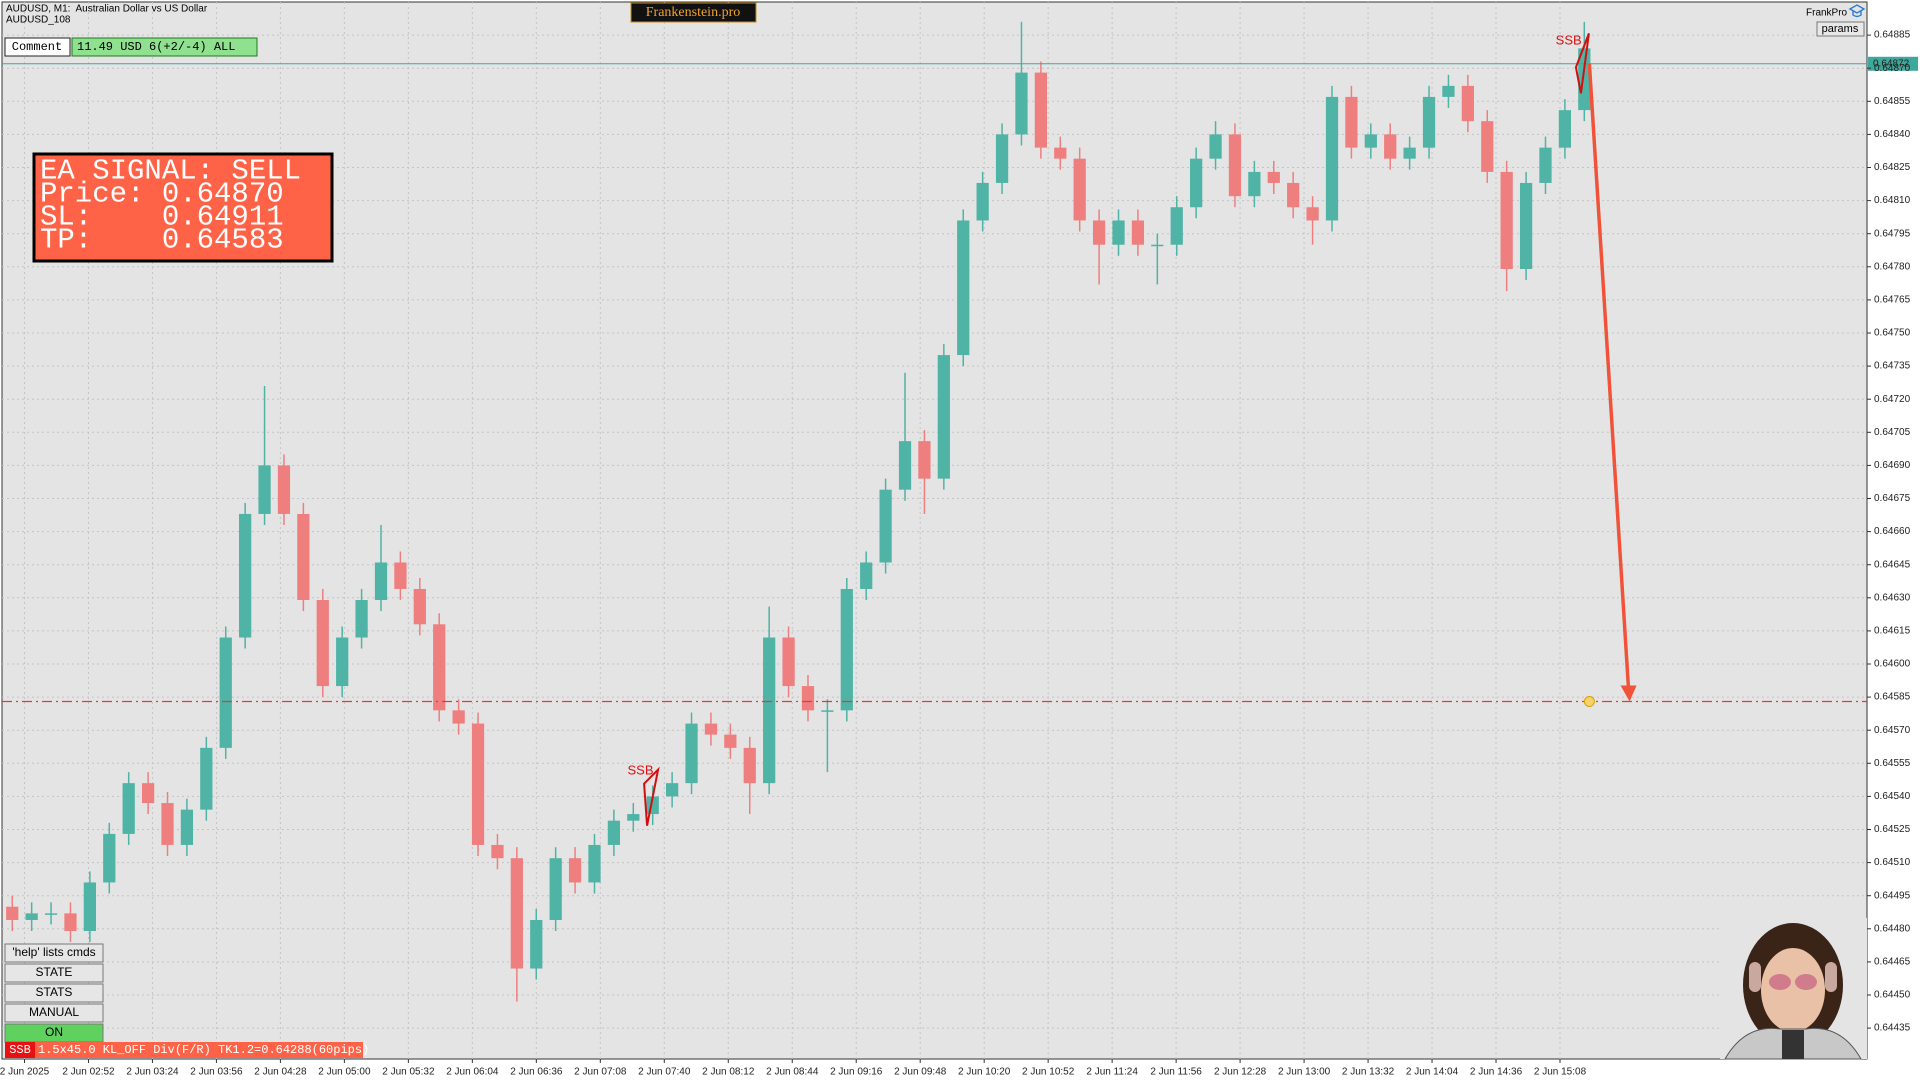 The image size is (1920, 1080). Describe the element at coordinates (170, 171) in the screenshot. I see `signal-line: EA SIGNAL: SELL` at that location.